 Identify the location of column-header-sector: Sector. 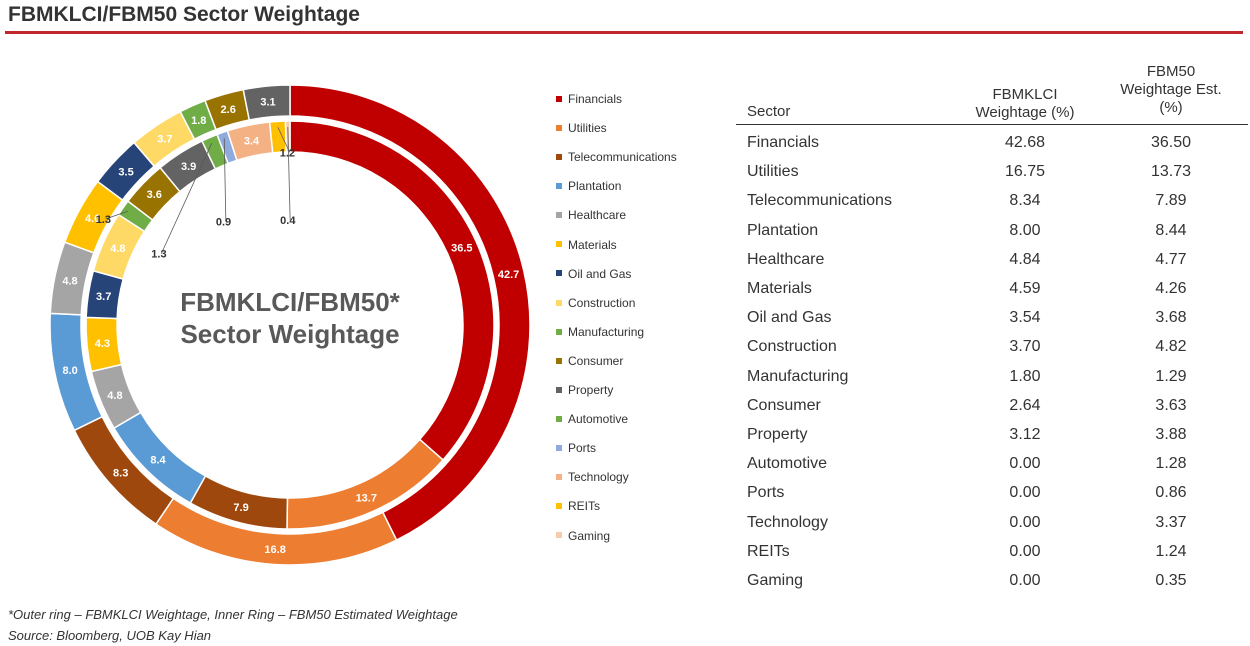
(769, 111).